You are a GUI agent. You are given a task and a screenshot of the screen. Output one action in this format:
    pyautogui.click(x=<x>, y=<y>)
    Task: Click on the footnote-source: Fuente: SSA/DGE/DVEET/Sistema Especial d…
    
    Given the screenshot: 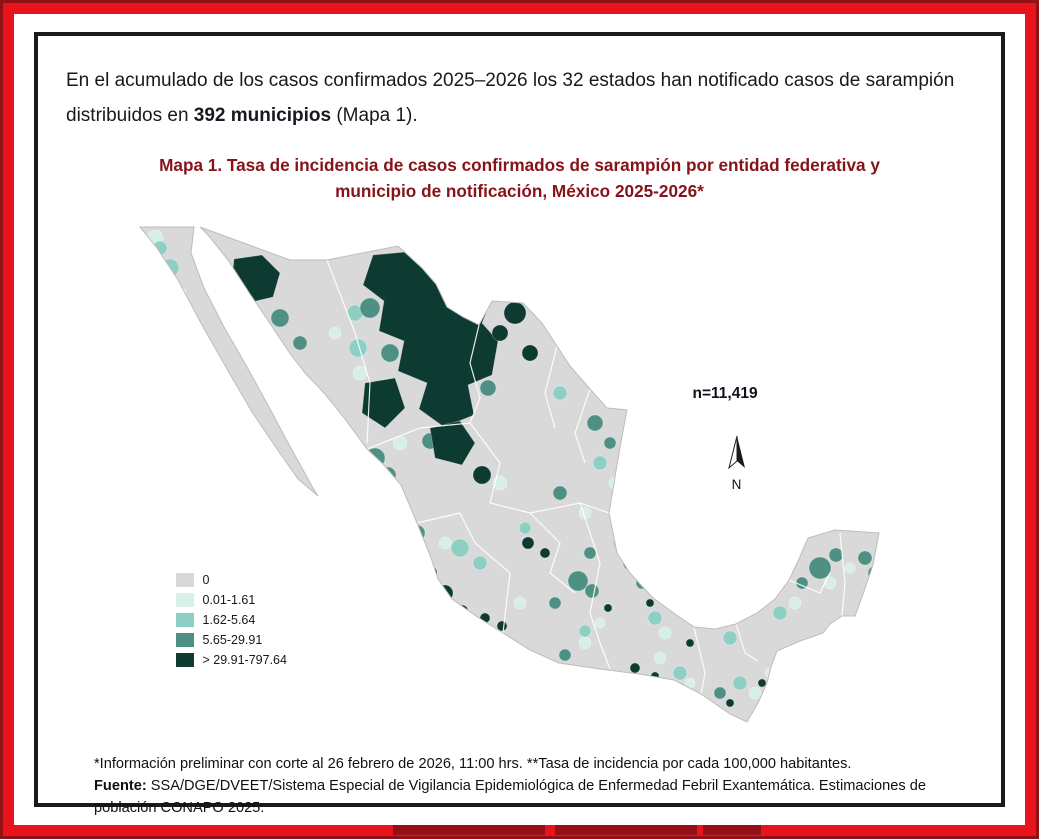 What is the action you would take?
    pyautogui.click(x=510, y=797)
    